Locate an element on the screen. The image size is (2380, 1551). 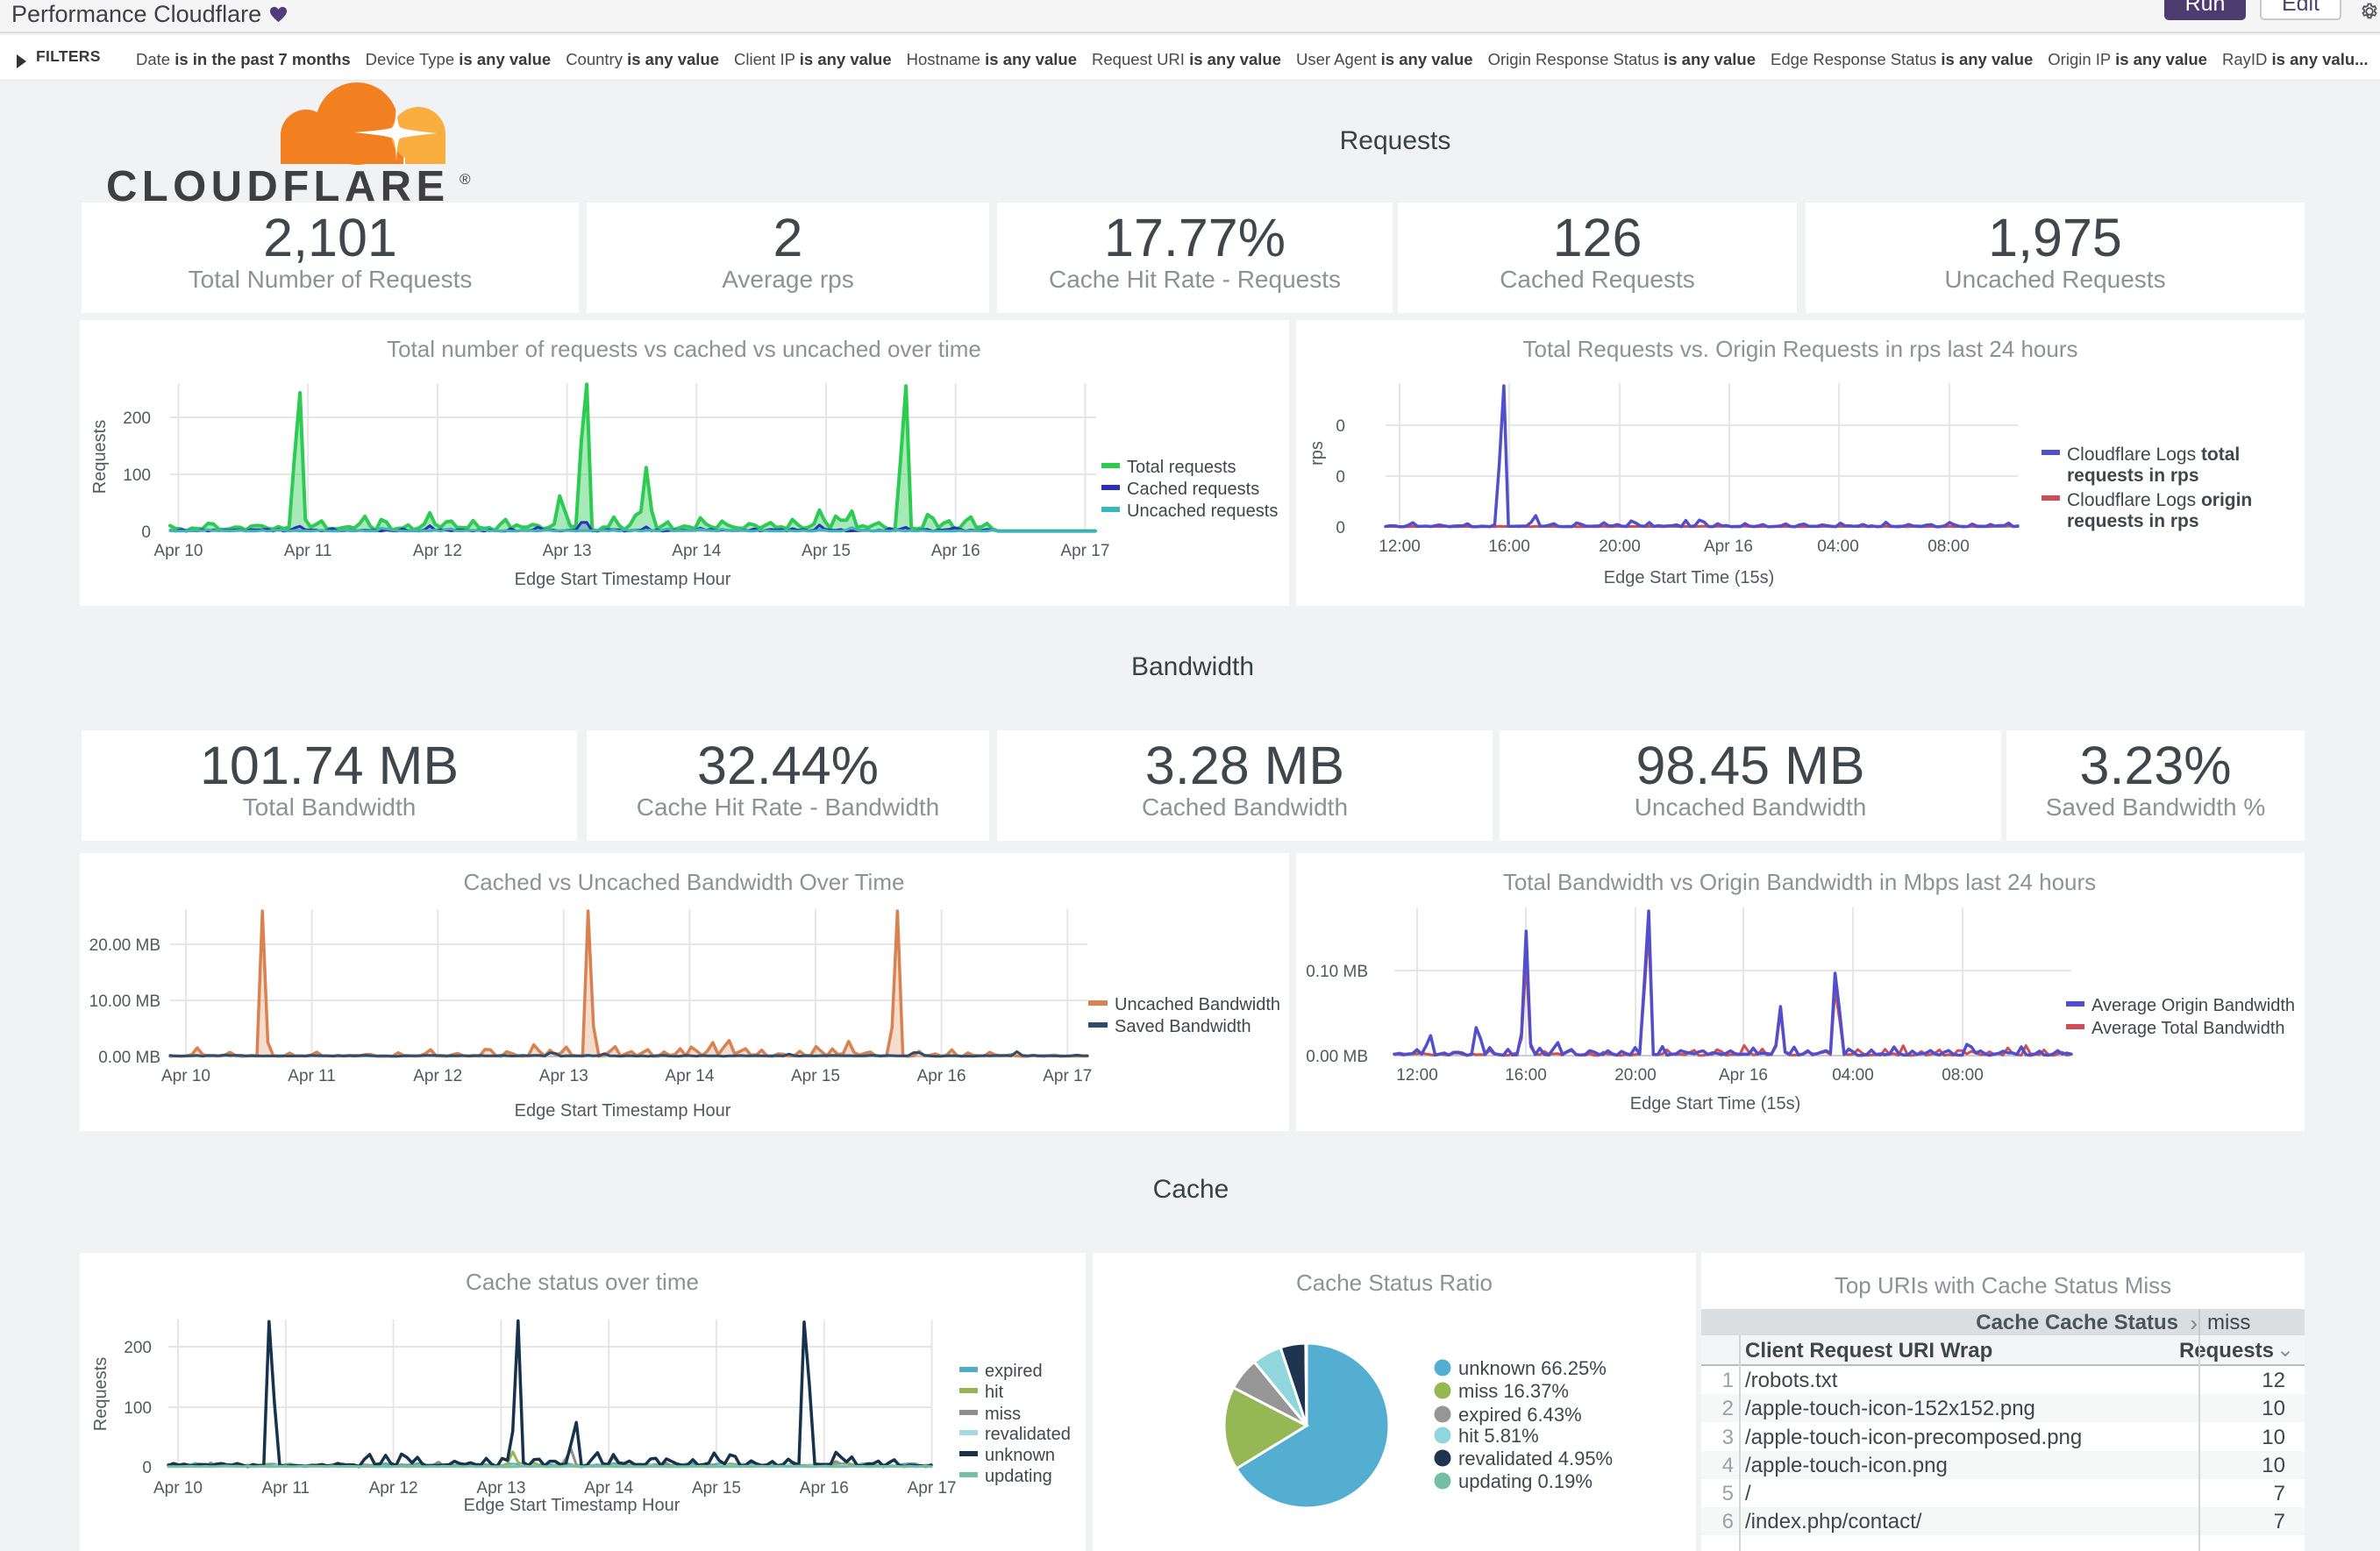
svg-text: Average Total Bandwidth is located at coordinates (2188, 1029).